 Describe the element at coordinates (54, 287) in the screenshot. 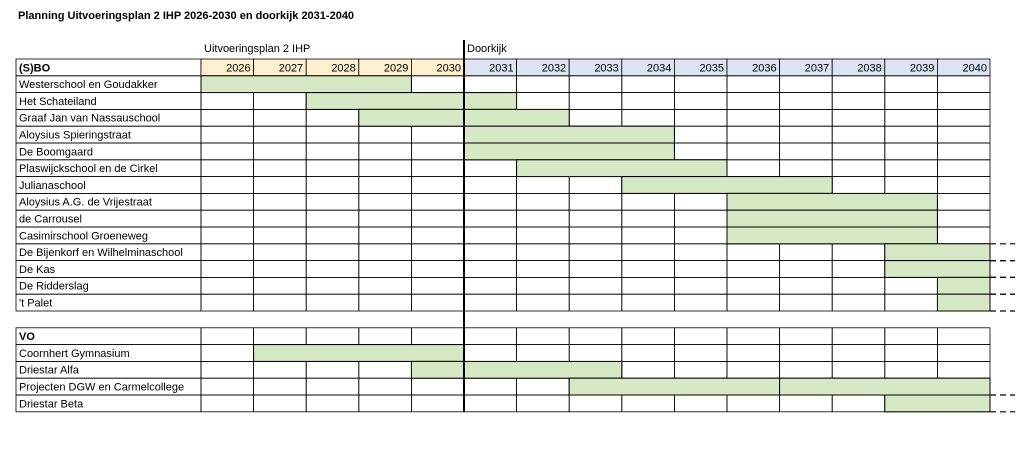

I see `task-label: De Ridderslag` at that location.